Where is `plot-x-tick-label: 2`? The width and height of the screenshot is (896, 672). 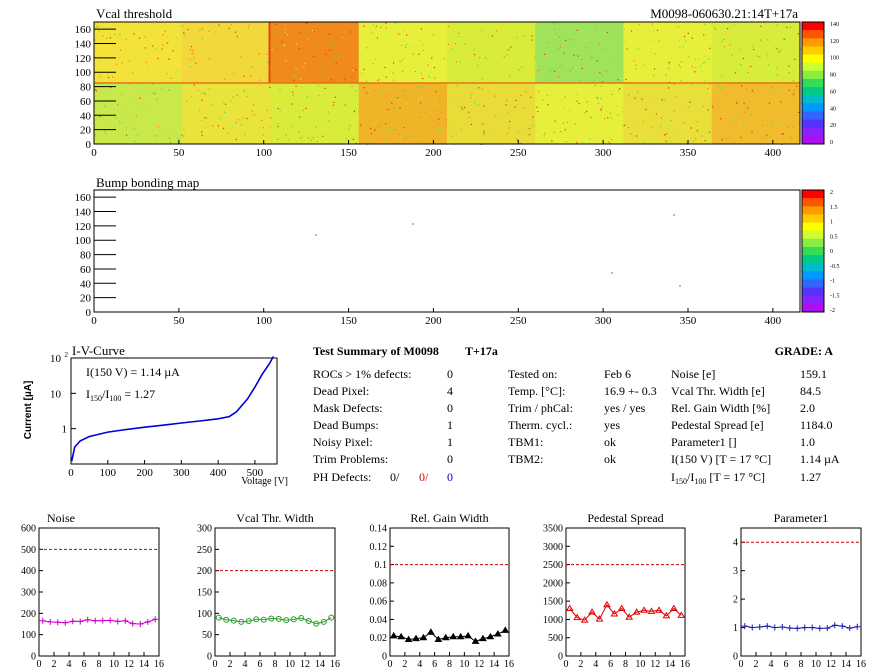
plot-x-tick-label: 2 is located at coordinates (54, 664).